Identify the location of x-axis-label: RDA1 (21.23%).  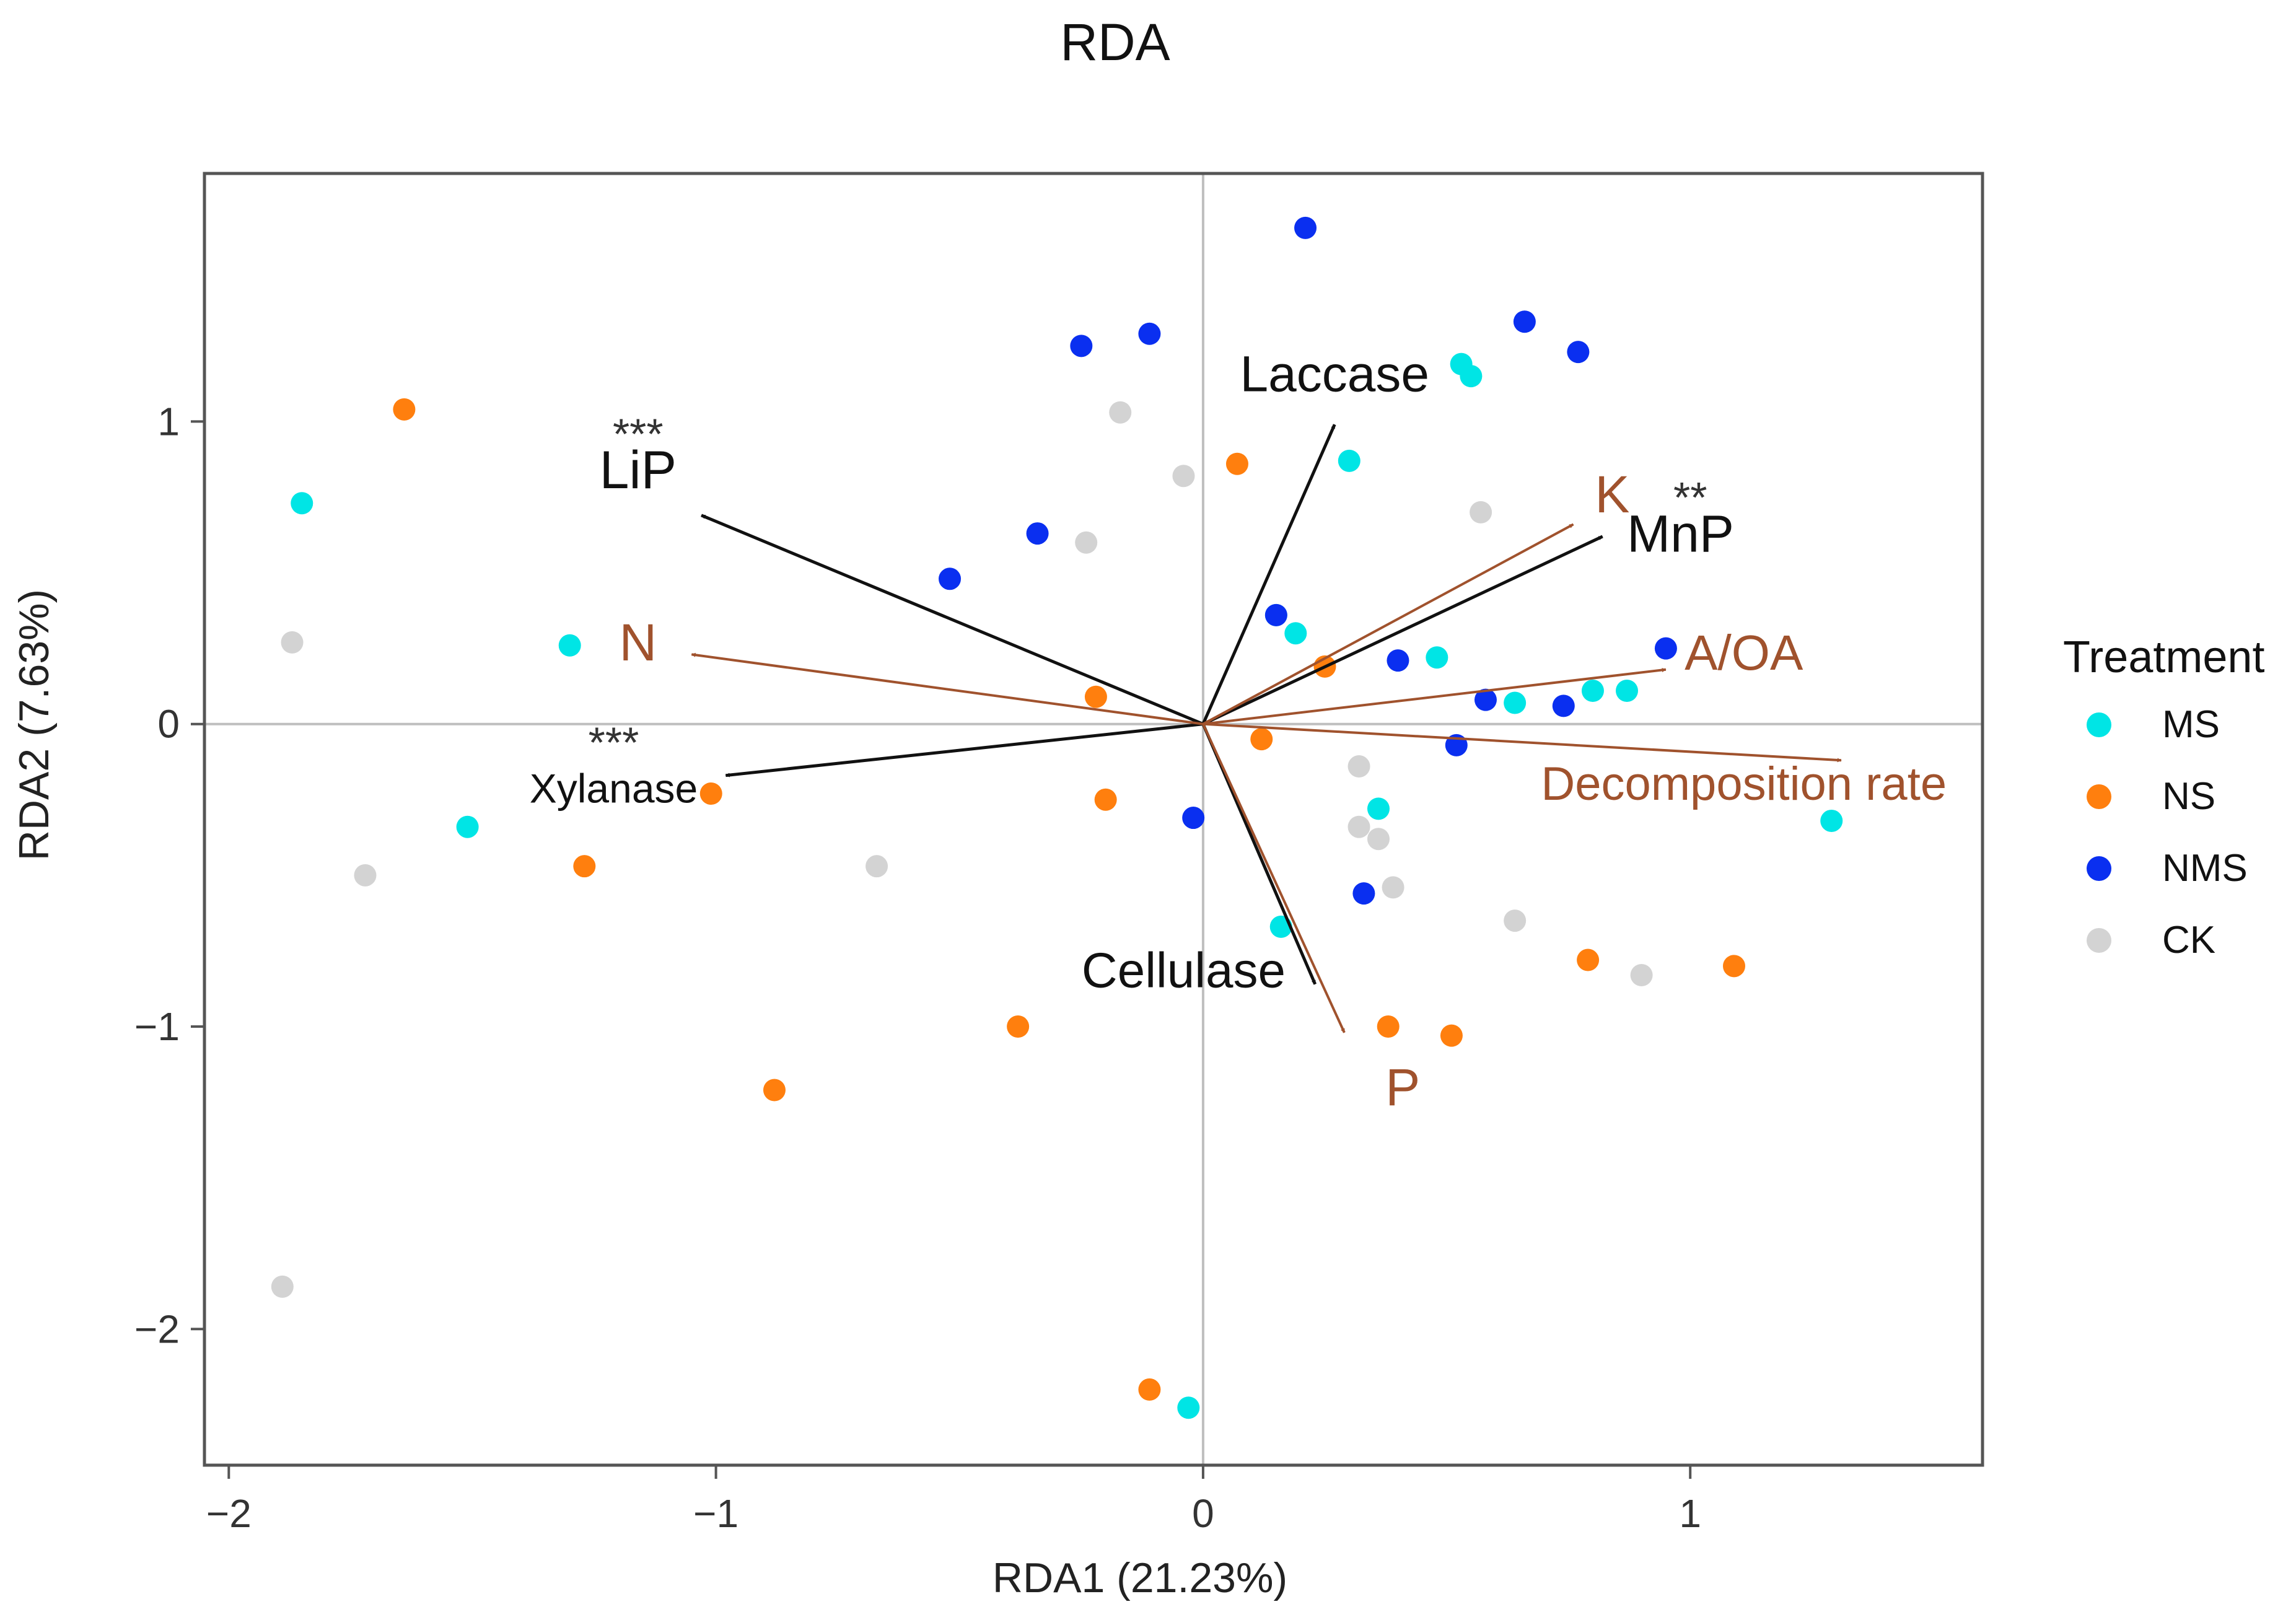
(1139, 1577).